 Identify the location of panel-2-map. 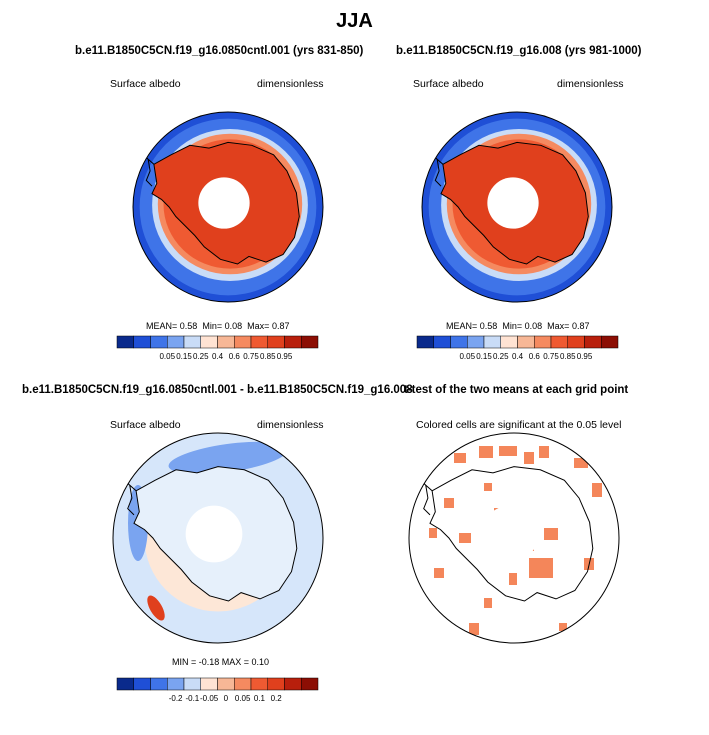
(517, 207).